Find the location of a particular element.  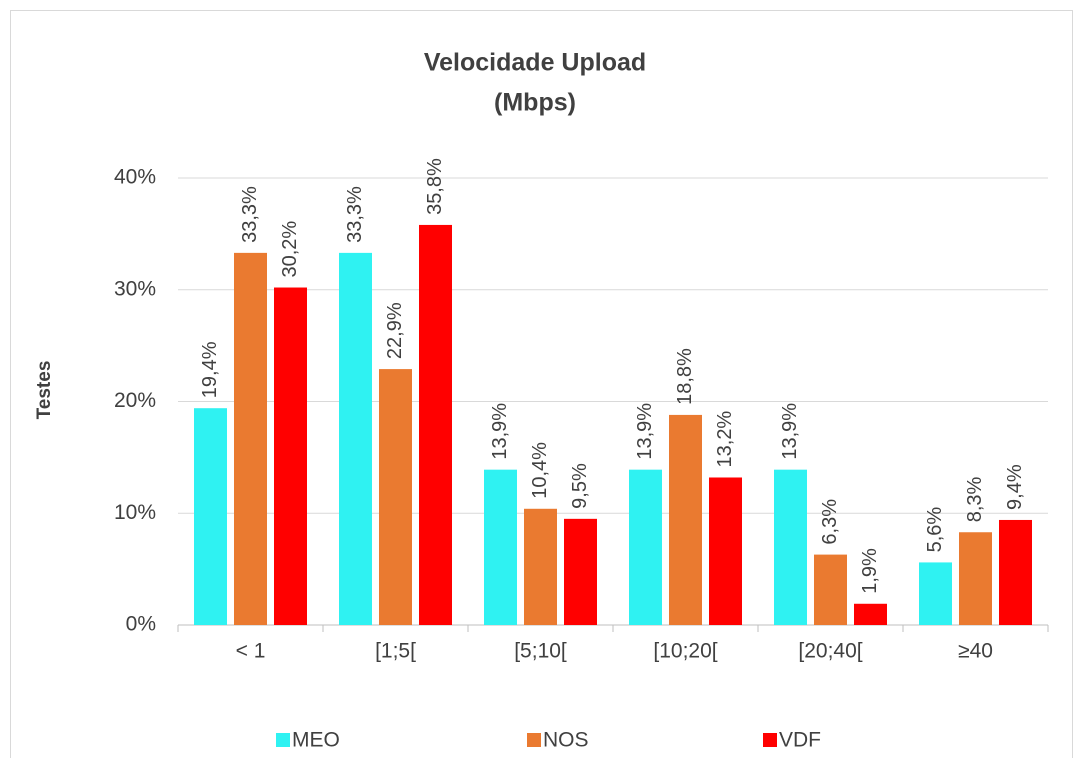

data-label: 6,3% is located at coordinates (830, 522).